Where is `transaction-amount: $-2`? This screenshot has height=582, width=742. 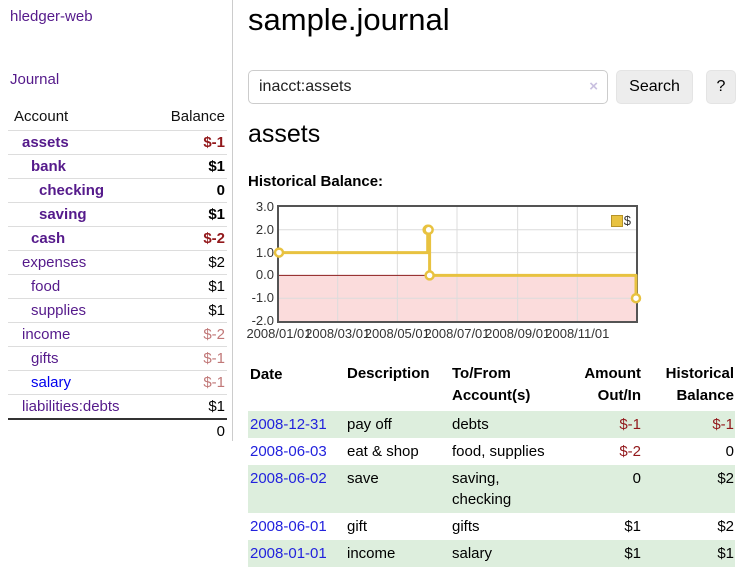
transaction-amount: $-2 is located at coordinates (630, 451).